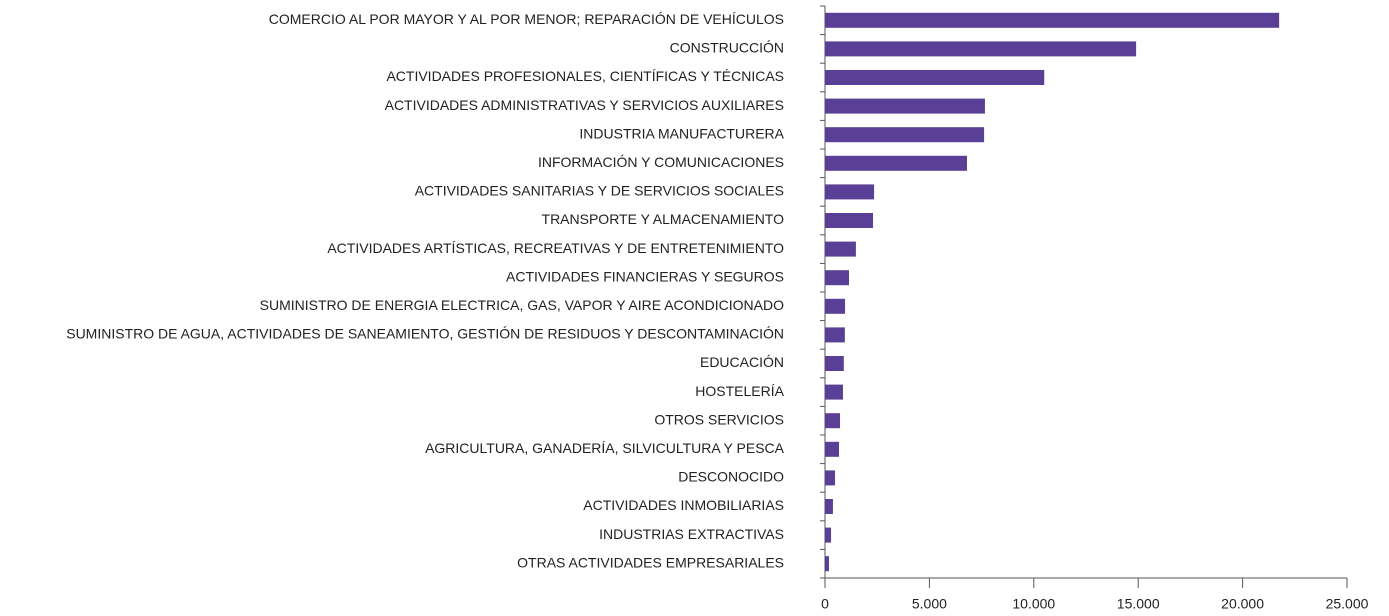 This screenshot has width=1389, height=616. What do you see at coordinates (645, 276) in the screenshot?
I see `y-tick-label: ACTIVIDADES FINANCIERAS Y SEGUROS` at bounding box center [645, 276].